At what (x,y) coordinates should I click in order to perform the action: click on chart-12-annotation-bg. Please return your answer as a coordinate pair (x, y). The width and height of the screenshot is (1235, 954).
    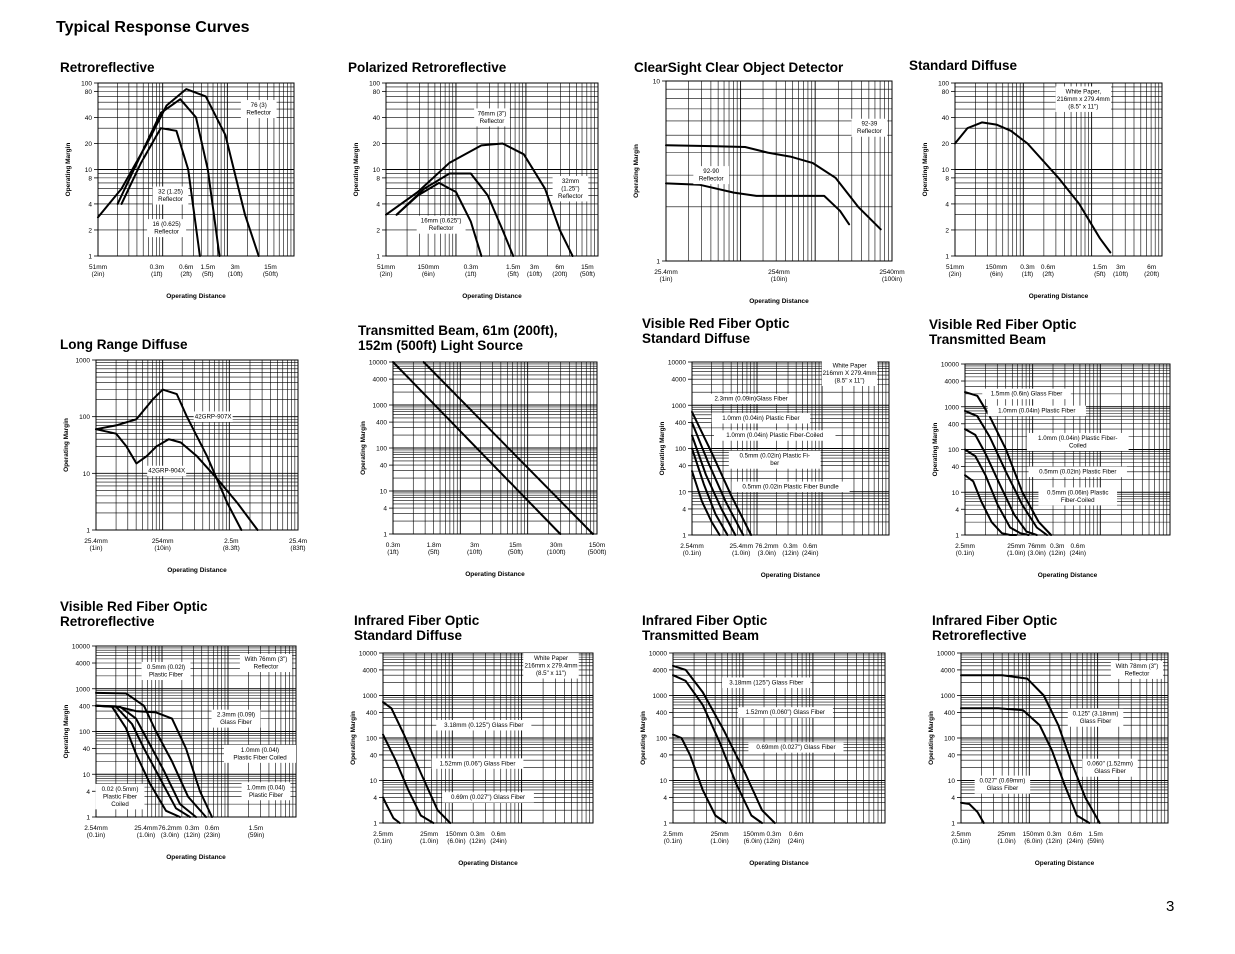
    Looking at the image, I should click on (1002, 784).